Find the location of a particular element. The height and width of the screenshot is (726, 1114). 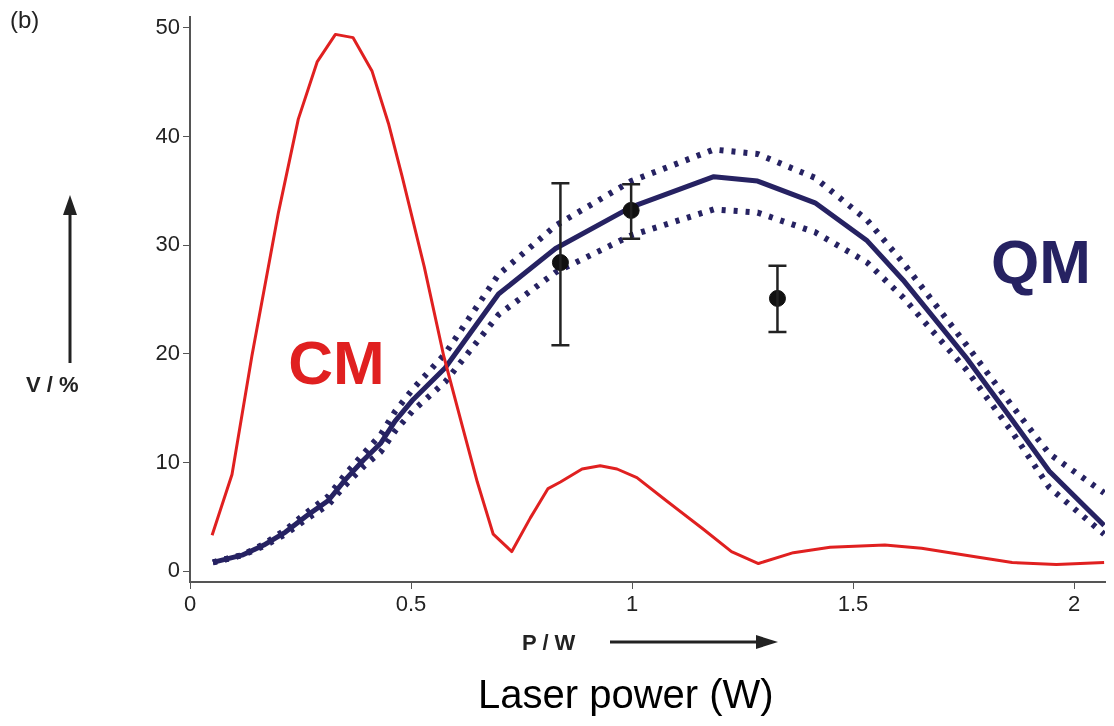

x-tick-label: 1 is located at coordinates (632, 604).